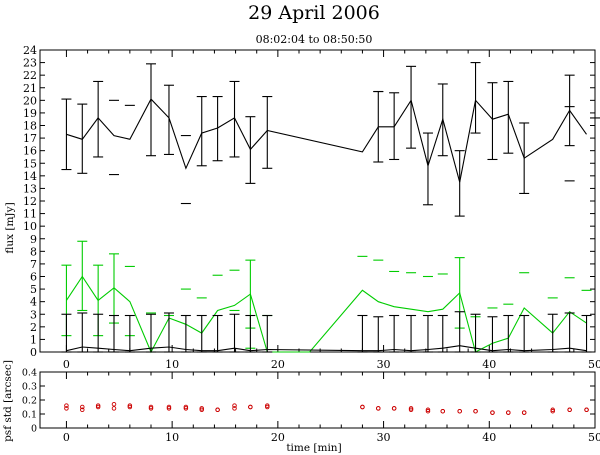  I want to click on flux-y-axis-label: flux [mJy], so click(10, 227).